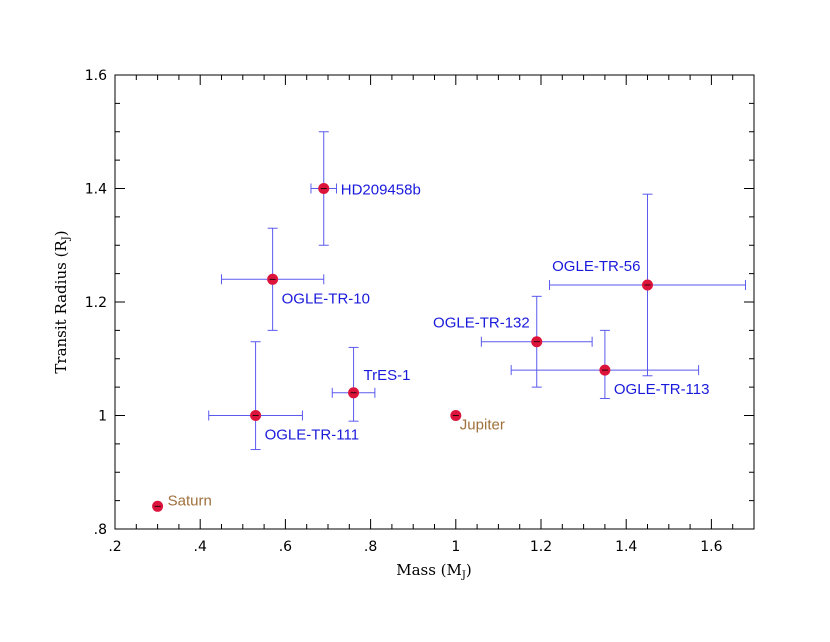 The image size is (830, 642). I want to click on y-tick-label: 1.6, so click(96, 76).